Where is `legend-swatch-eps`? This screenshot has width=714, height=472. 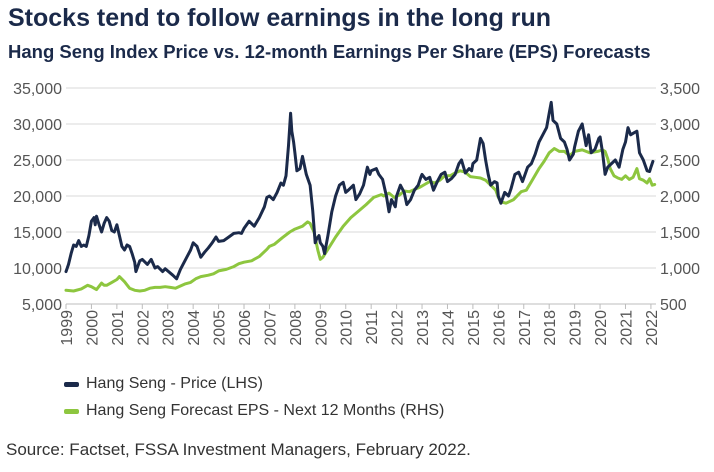
legend-swatch-eps is located at coordinates (71, 411).